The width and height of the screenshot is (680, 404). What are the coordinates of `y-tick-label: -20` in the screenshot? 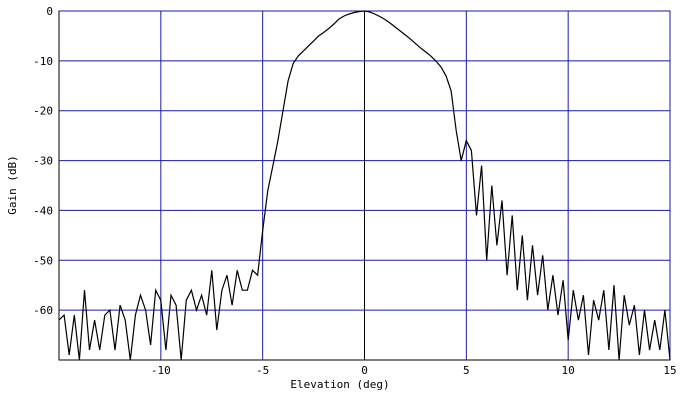 It's located at (43, 111).